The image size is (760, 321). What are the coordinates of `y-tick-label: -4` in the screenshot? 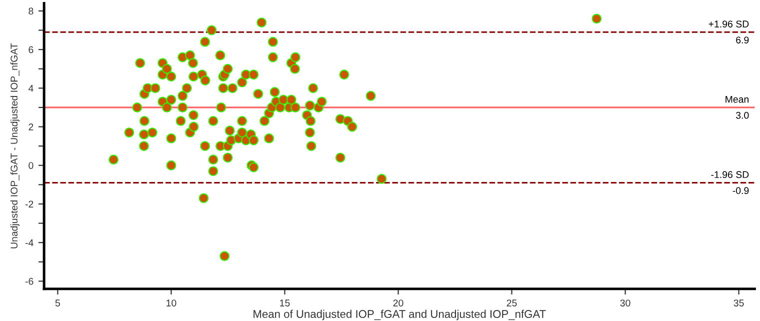 It's located at (29, 242).